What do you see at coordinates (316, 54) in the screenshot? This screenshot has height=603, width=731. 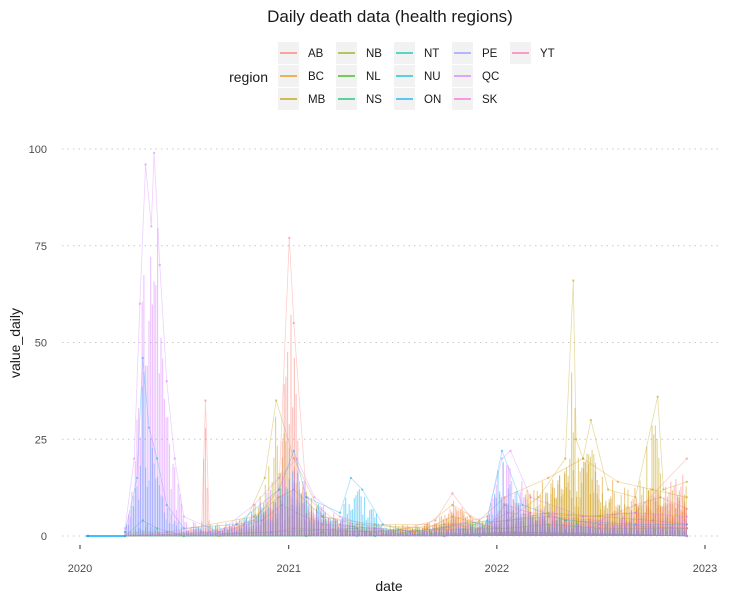 I see `legend-label: AB` at bounding box center [316, 54].